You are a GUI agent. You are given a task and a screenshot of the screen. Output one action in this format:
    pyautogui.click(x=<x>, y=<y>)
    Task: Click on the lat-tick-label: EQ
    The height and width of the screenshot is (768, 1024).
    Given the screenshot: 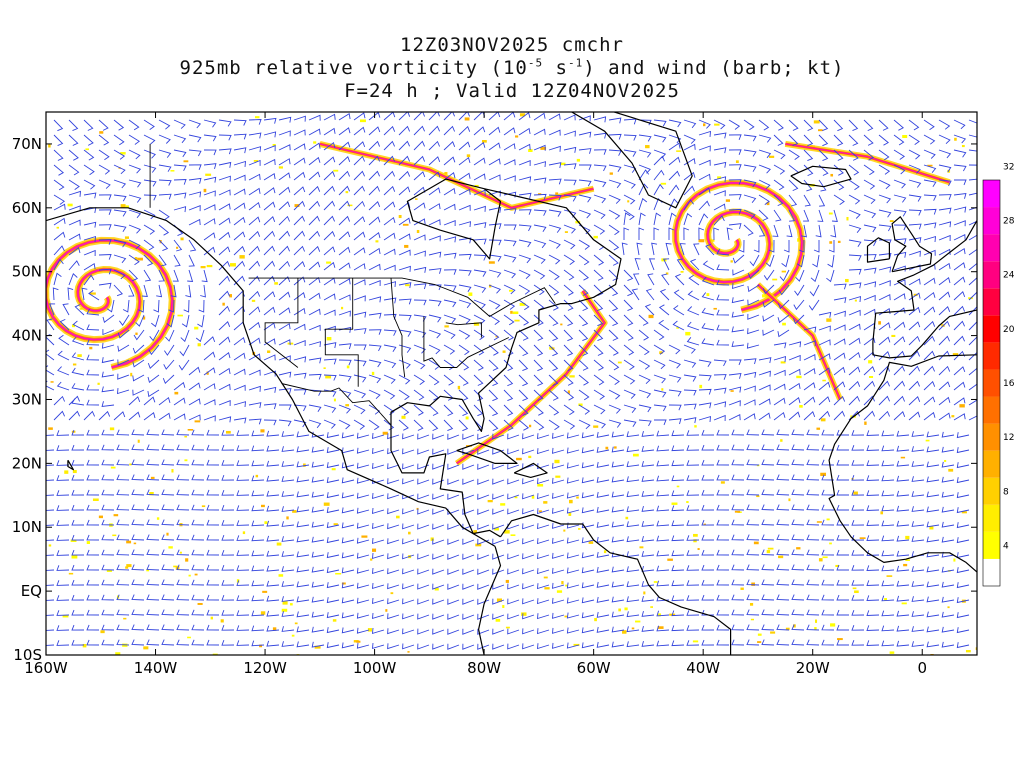 What is the action you would take?
    pyautogui.click(x=31, y=591)
    